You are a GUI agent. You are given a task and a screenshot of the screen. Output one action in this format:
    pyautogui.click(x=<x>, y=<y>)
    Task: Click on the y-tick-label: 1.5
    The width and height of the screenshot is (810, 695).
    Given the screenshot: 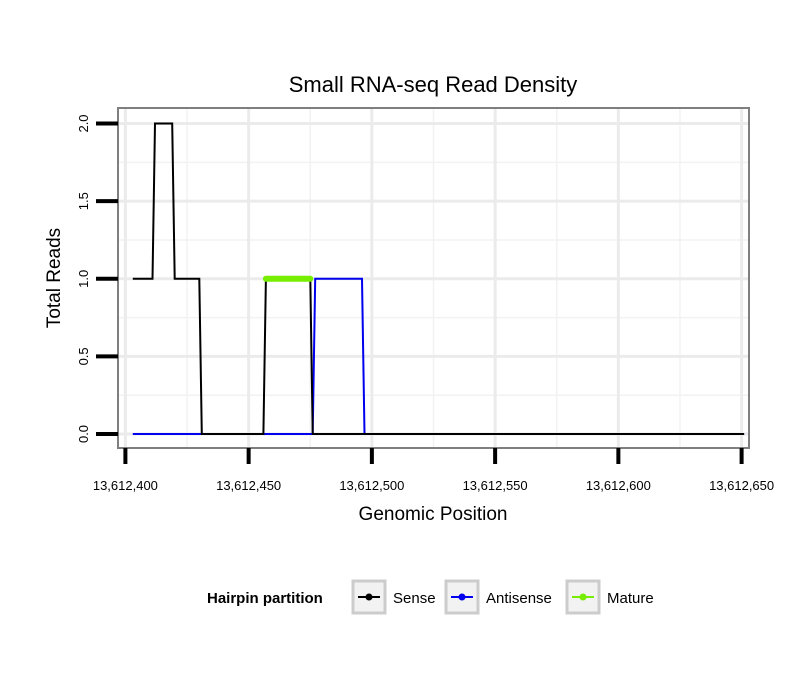 What is the action you would take?
    pyautogui.click(x=83, y=201)
    